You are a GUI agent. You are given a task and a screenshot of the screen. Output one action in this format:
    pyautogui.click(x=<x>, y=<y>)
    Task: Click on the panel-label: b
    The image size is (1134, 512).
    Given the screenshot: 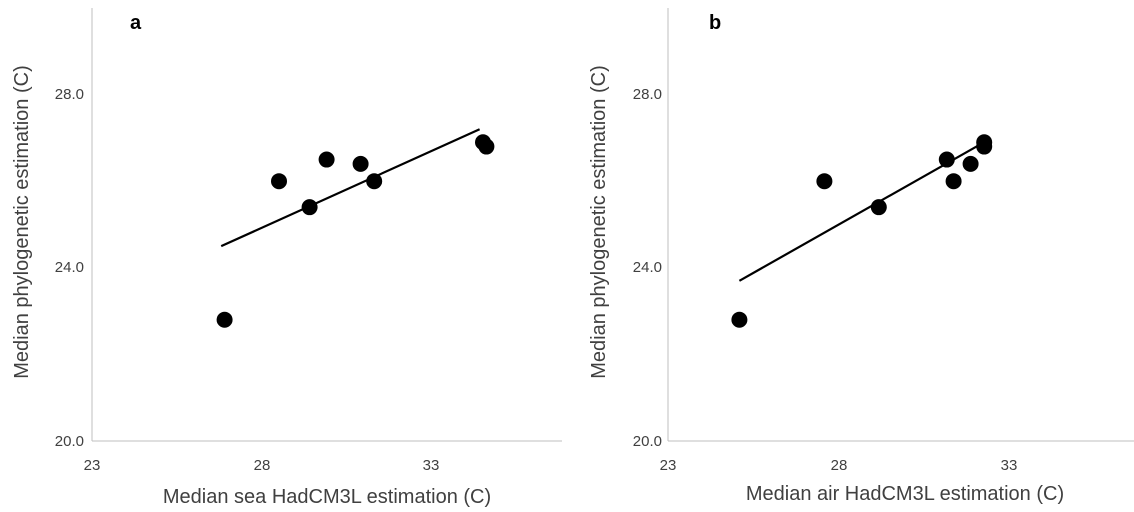 What is the action you would take?
    pyautogui.click(x=715, y=23)
    